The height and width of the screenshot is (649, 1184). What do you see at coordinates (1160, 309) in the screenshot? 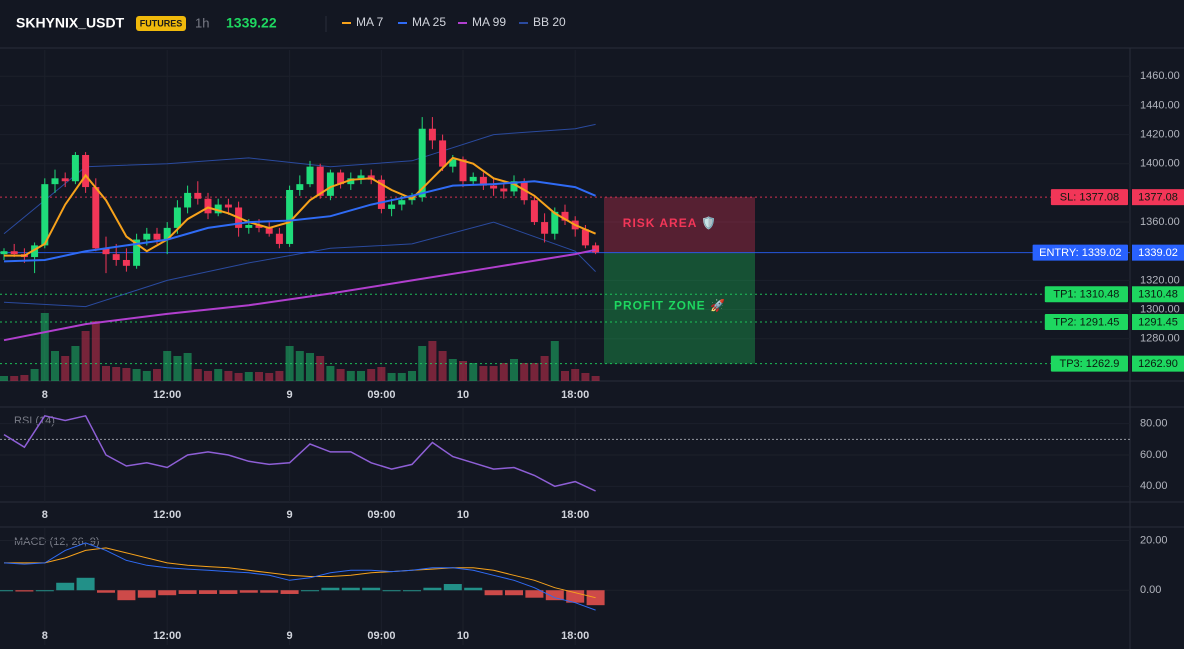
I see `y-tick-label: 1300.00` at bounding box center [1160, 309].